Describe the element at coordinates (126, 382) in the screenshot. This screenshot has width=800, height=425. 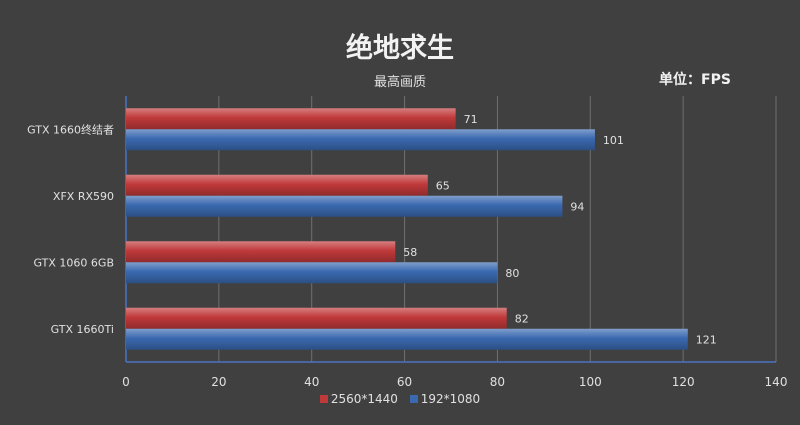
I see `x-tick-label: 0` at that location.